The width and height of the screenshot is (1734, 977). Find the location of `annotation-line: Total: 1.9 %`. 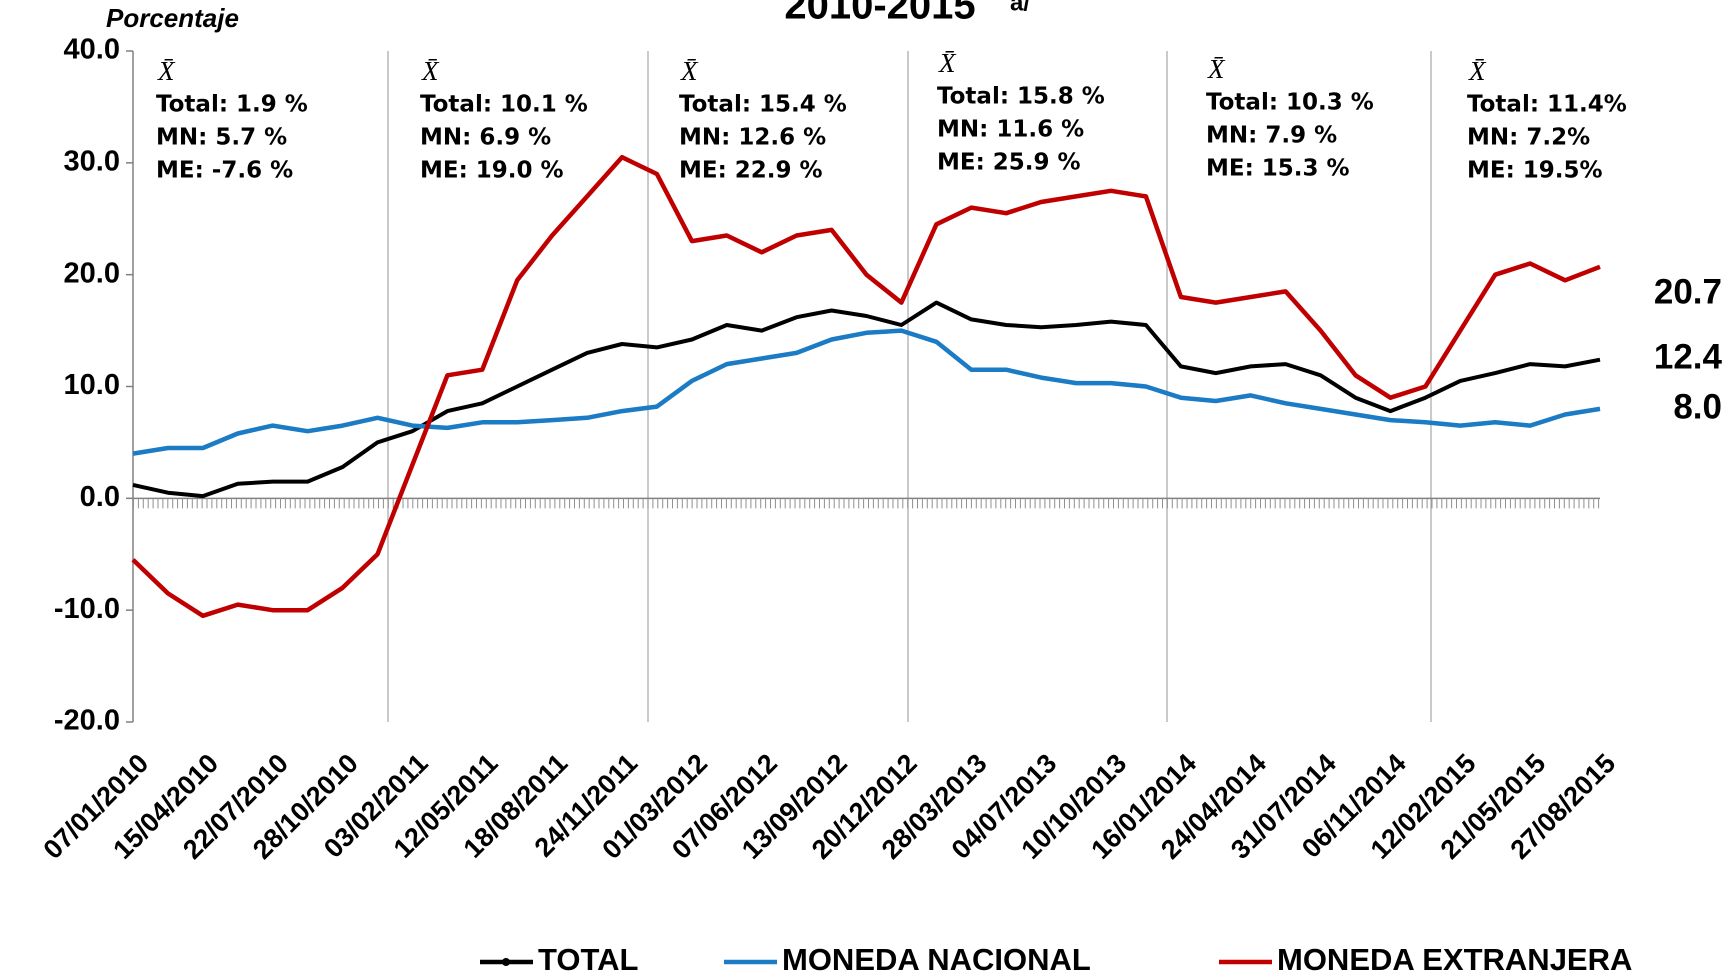

annotation-line: Total: 1.9 % is located at coordinates (232, 105).